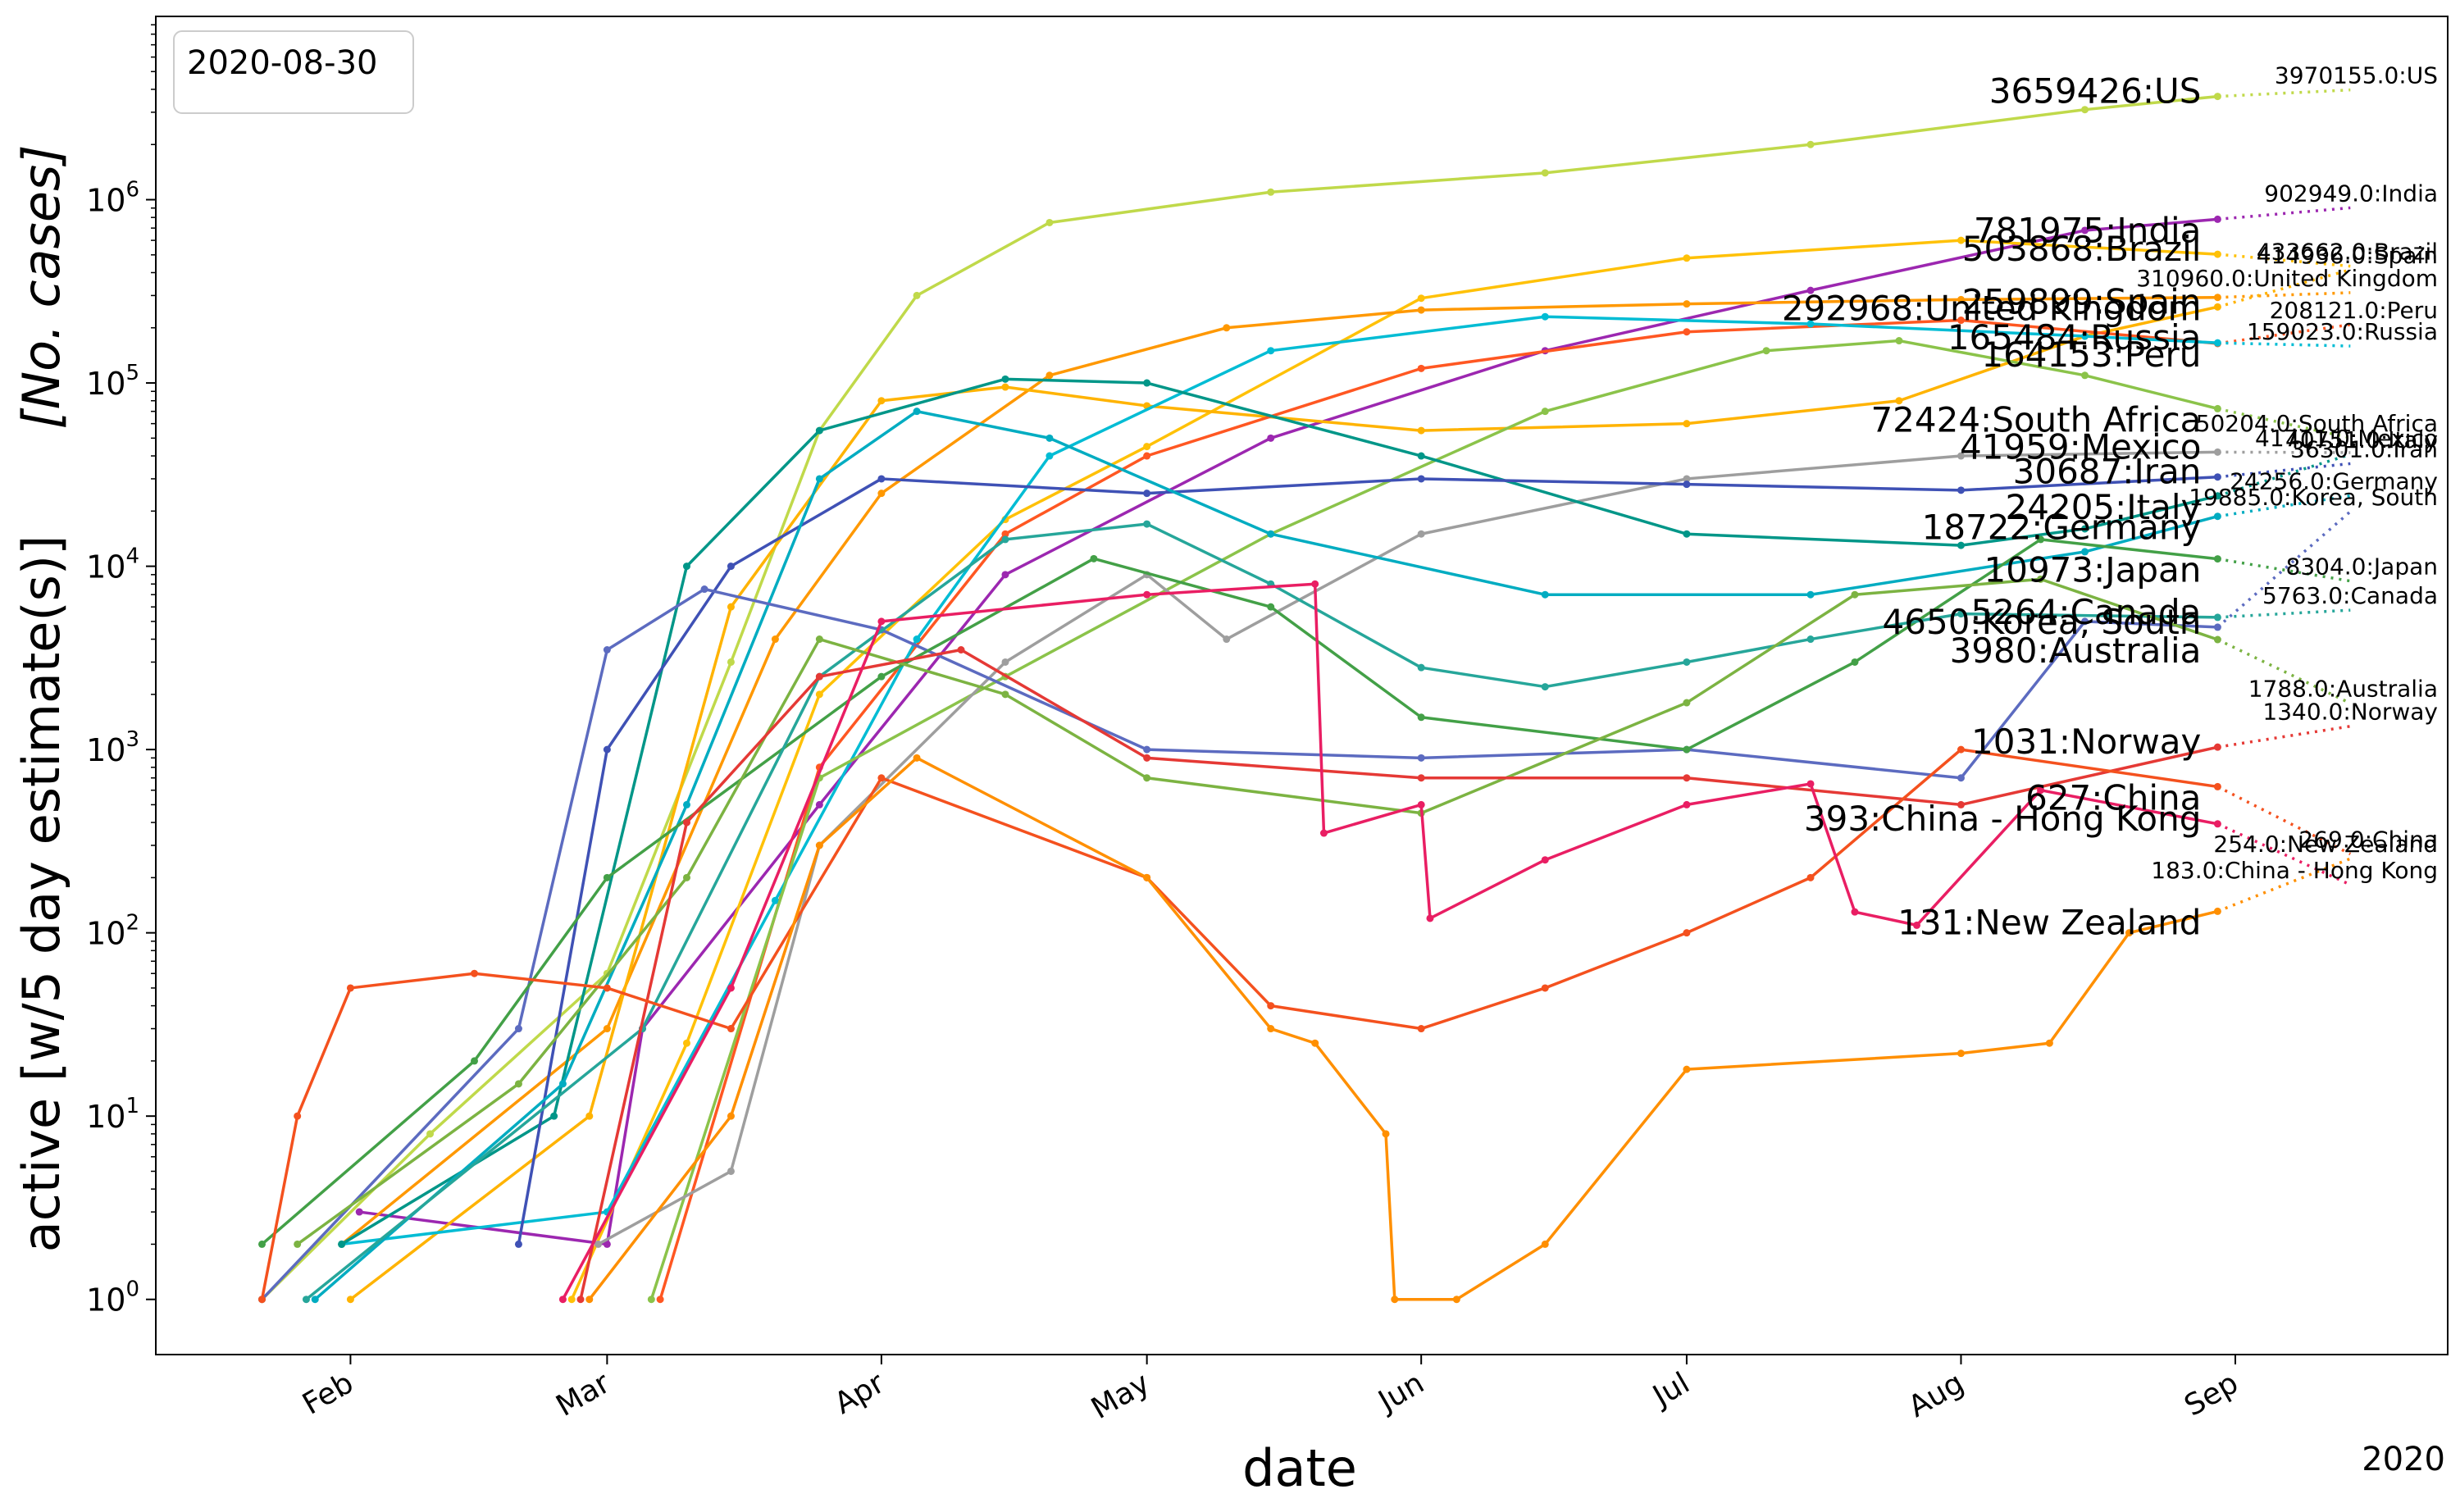 This screenshot has height=1512, width=2460. I want to click on y-axis-label-suffix: [No. cases], so click(41, 287).